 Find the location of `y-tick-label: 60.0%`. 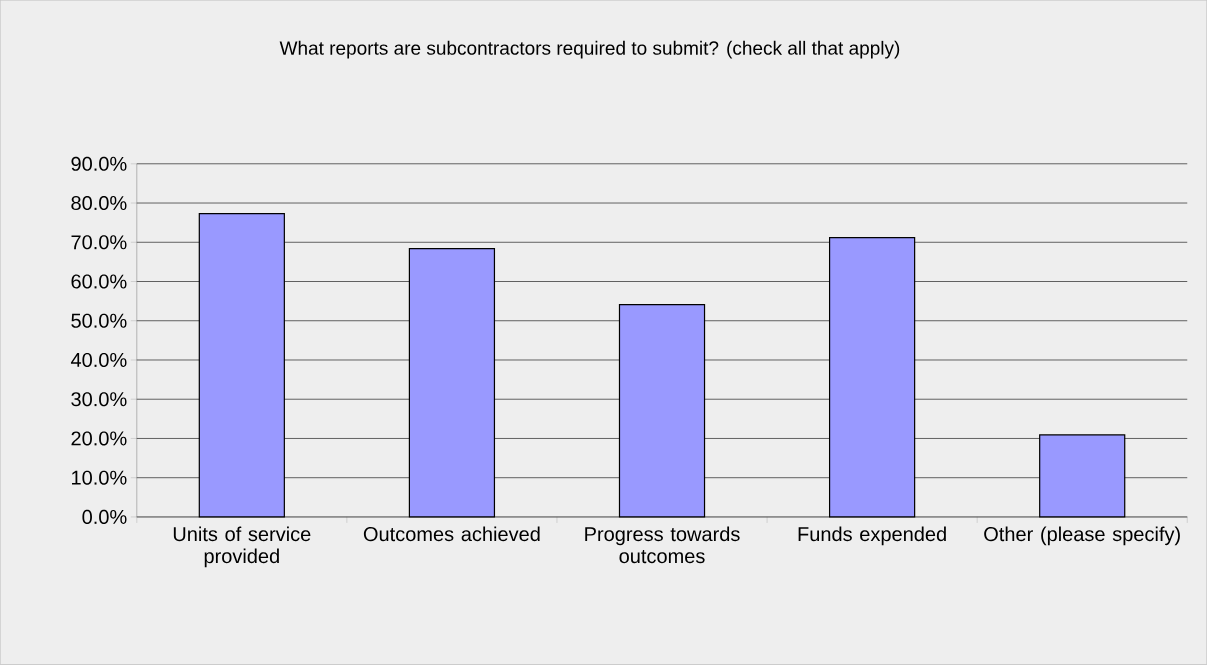

y-tick-label: 60.0% is located at coordinates (99, 281).